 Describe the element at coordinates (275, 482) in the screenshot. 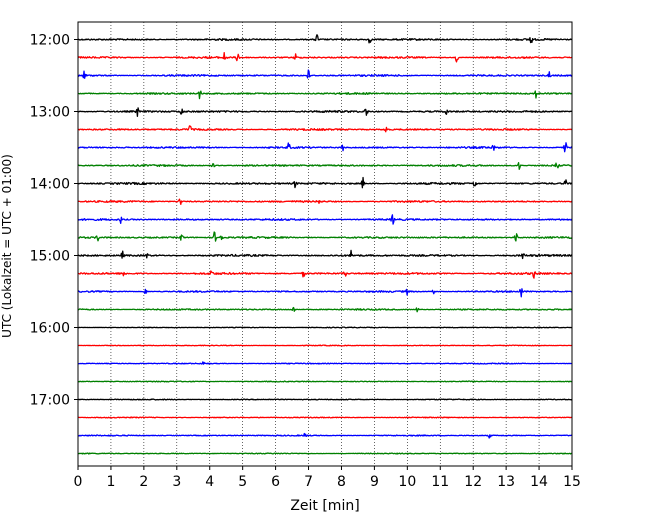

I see `x-tick-label: 6` at that location.